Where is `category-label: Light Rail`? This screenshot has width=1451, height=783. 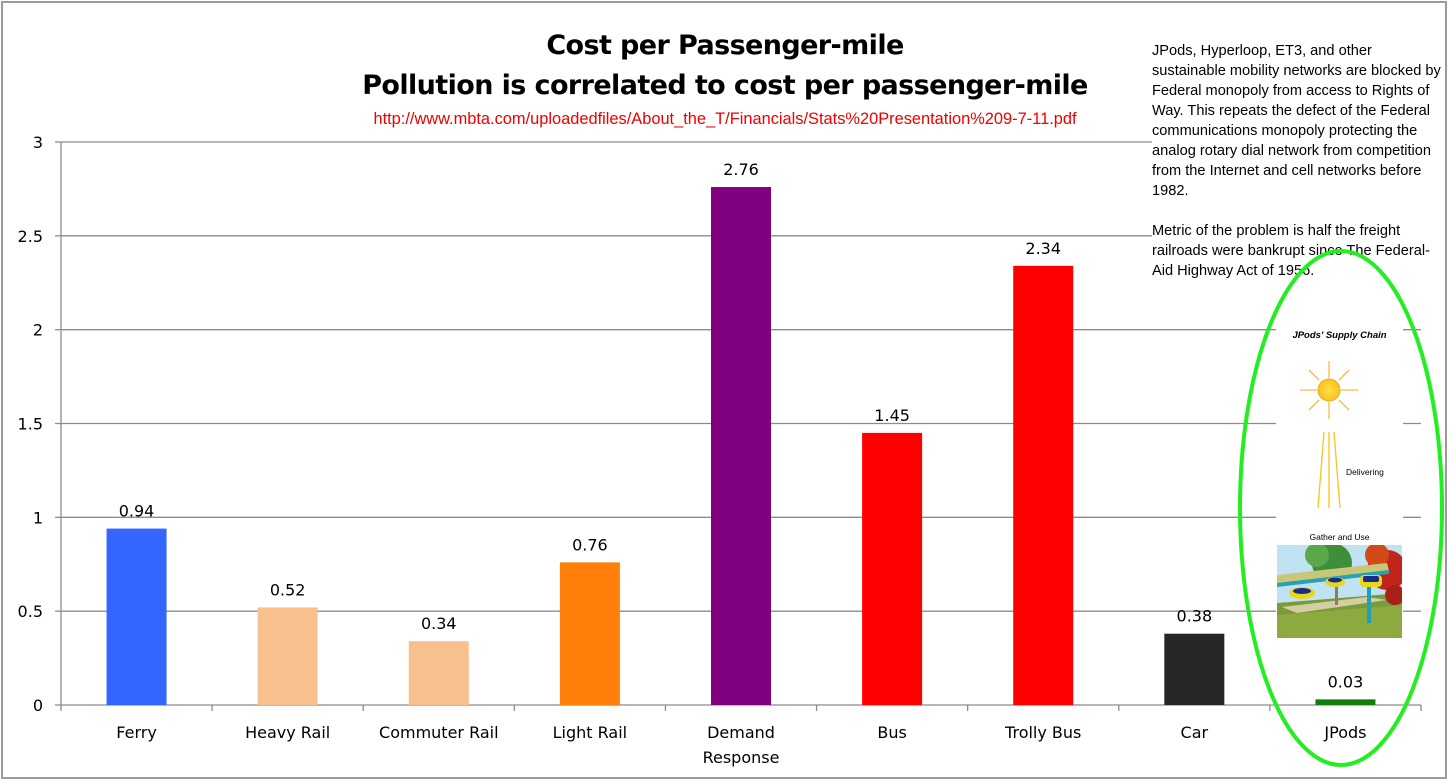
category-label: Light Rail is located at coordinates (590, 732).